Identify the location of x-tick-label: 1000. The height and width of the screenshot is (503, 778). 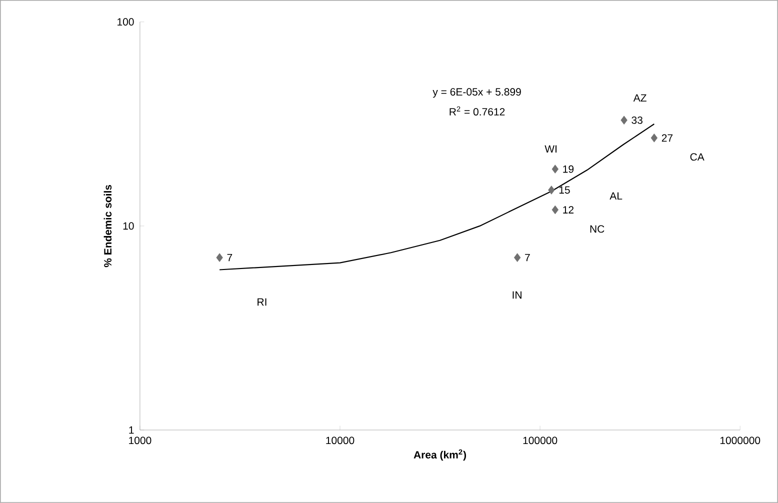
(140, 440).